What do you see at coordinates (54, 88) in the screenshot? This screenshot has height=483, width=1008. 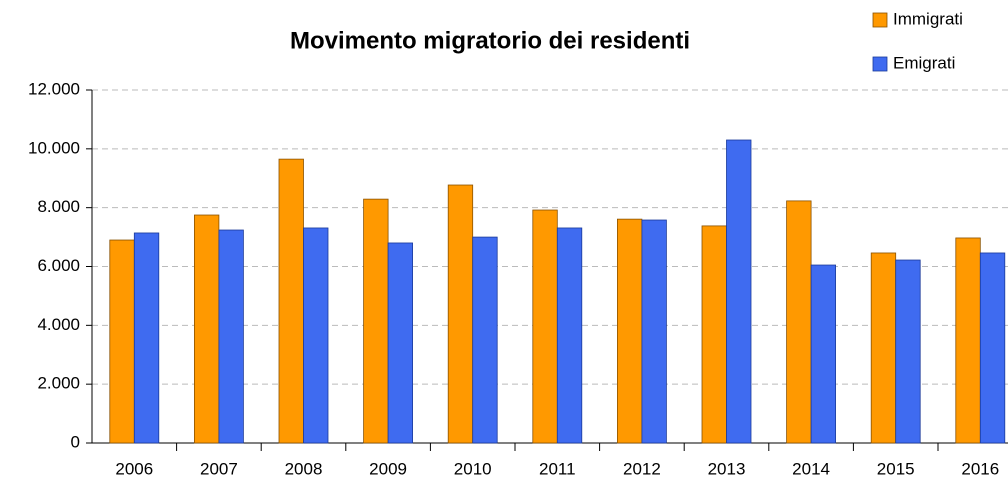 I see `y-tick-label: 12.000` at bounding box center [54, 88].